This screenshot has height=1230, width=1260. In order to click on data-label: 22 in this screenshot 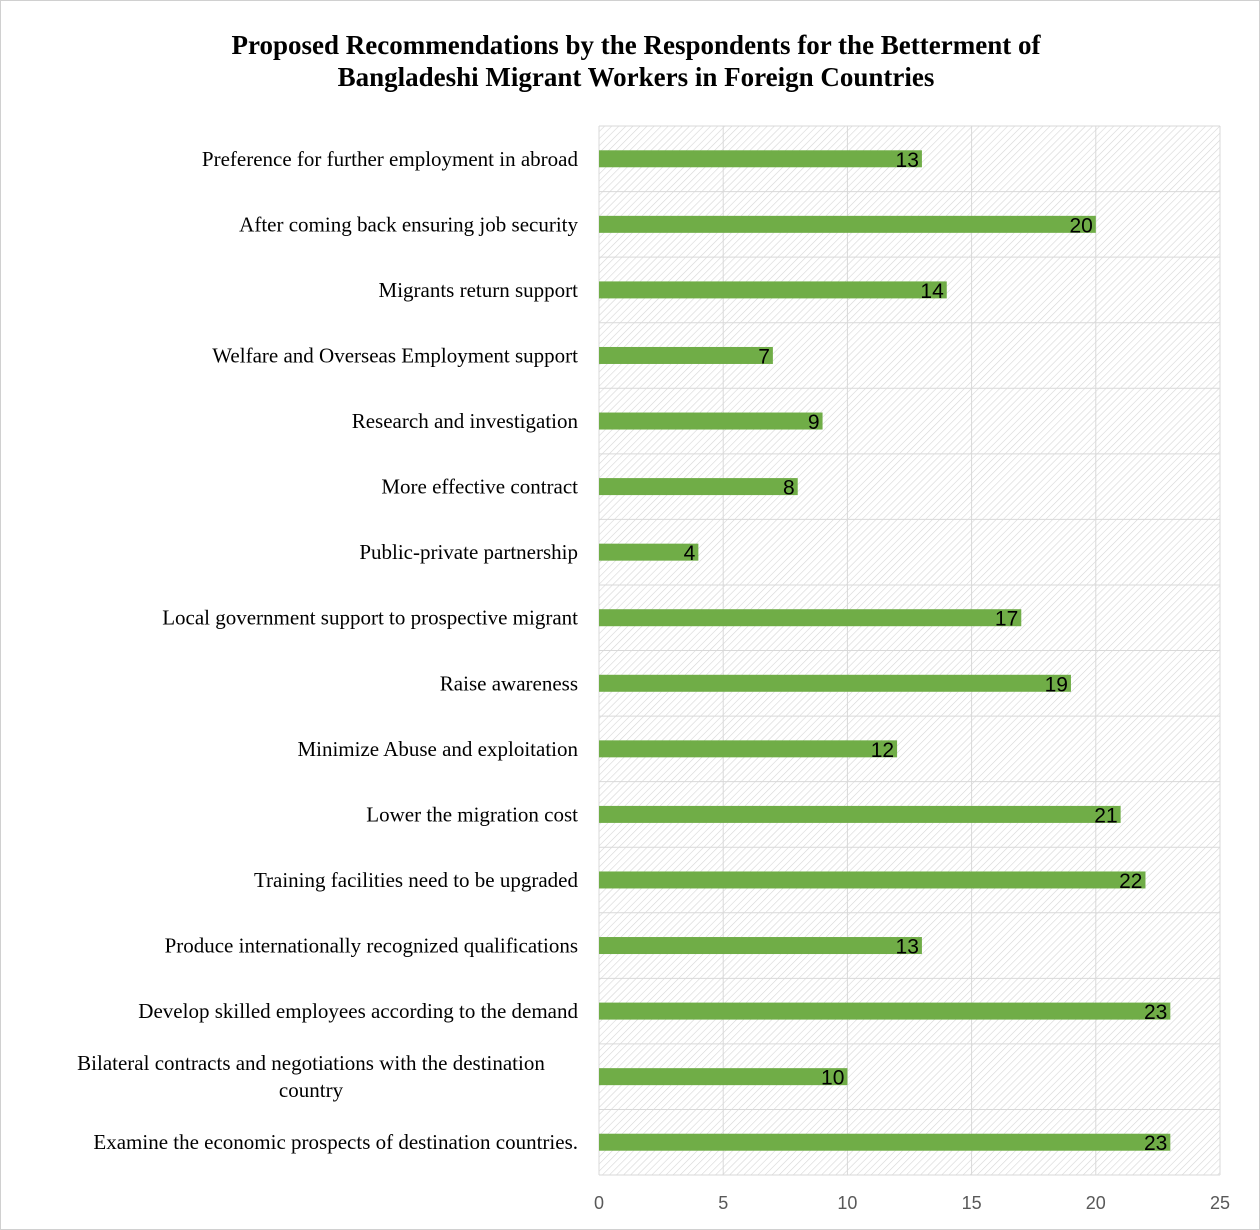, I will do `click(1130, 881)`.